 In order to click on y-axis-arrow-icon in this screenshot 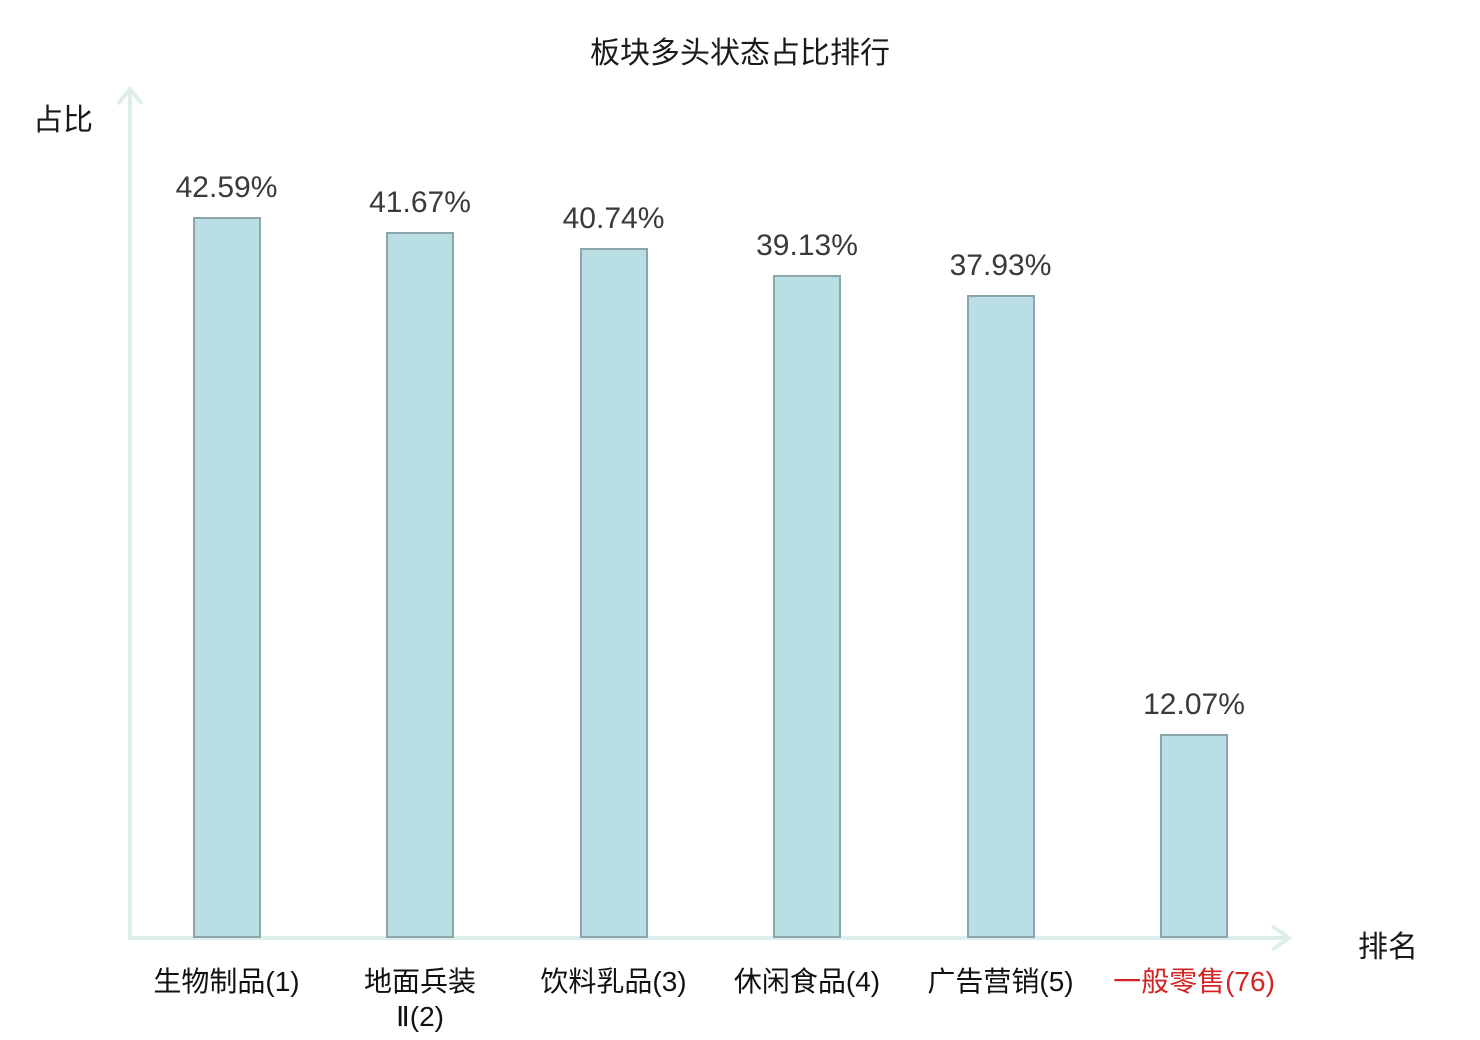, I will do `click(130, 95)`.